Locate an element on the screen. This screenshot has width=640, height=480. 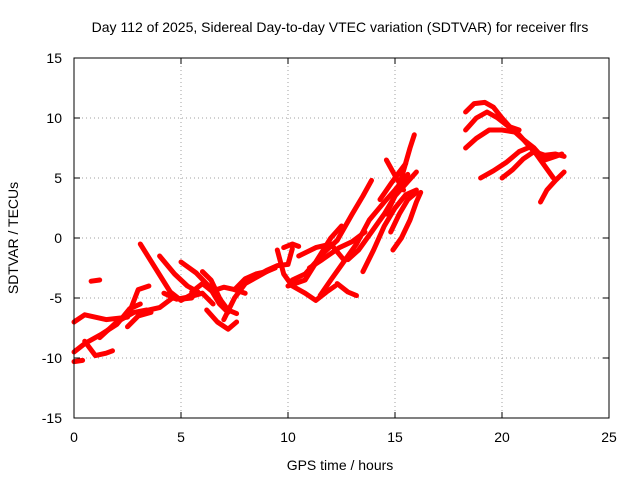
y-axis-label: SDTVAR / TECUs is located at coordinates (13, 238).